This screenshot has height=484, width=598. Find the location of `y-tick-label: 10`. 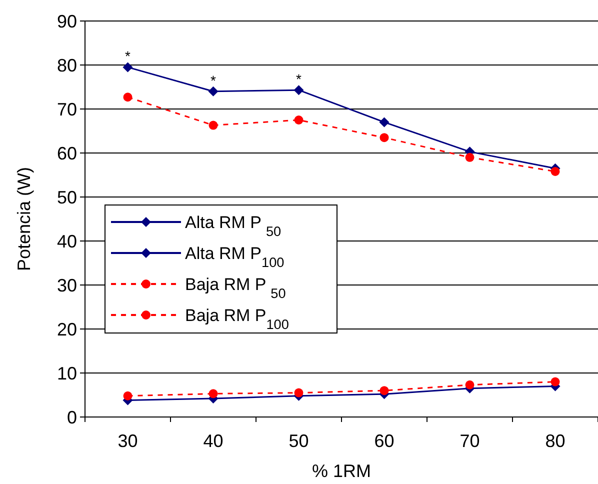

y-tick-label: 10 is located at coordinates (66, 373).